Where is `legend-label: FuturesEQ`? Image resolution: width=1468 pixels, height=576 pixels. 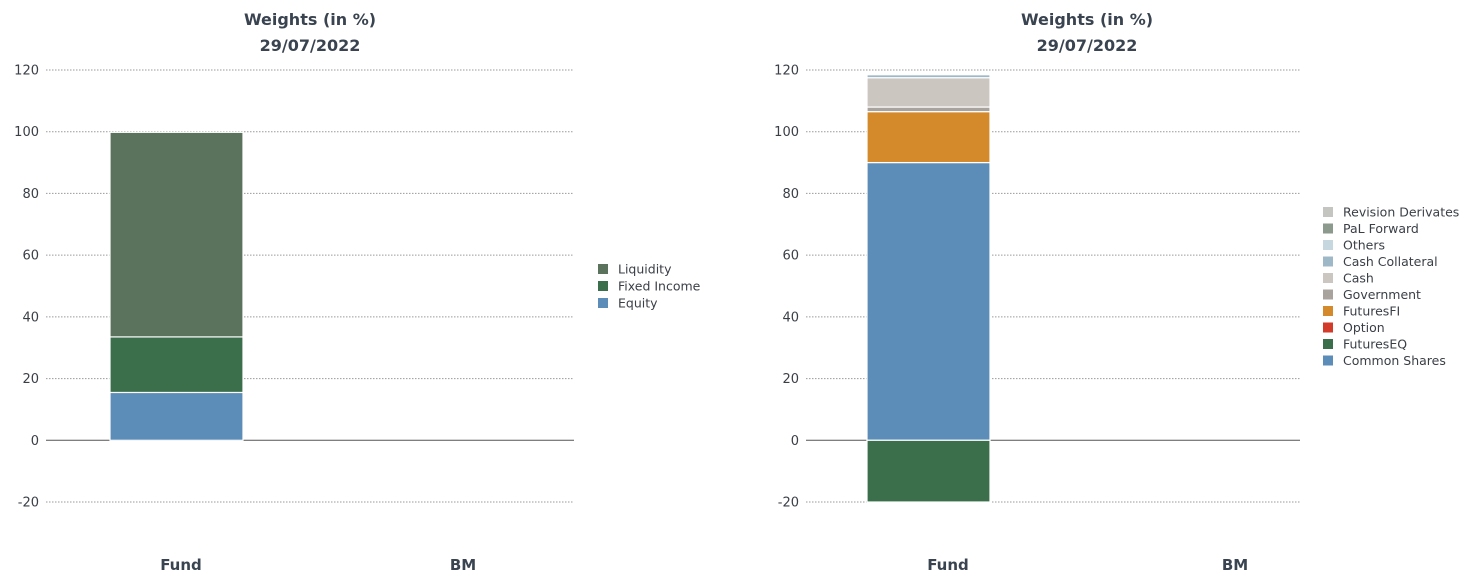 legend-label: FuturesEQ is located at coordinates (1375, 344).